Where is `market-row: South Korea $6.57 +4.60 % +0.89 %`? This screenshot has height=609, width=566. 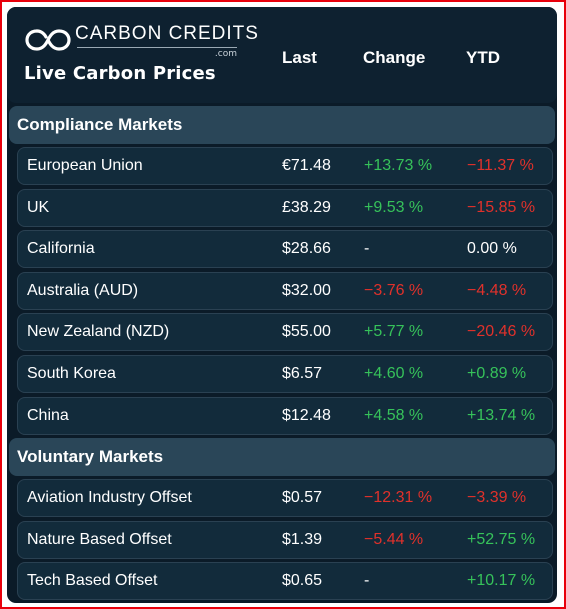
market-row: South Korea $6.57 +4.60 % +0.89 % is located at coordinates (285, 374).